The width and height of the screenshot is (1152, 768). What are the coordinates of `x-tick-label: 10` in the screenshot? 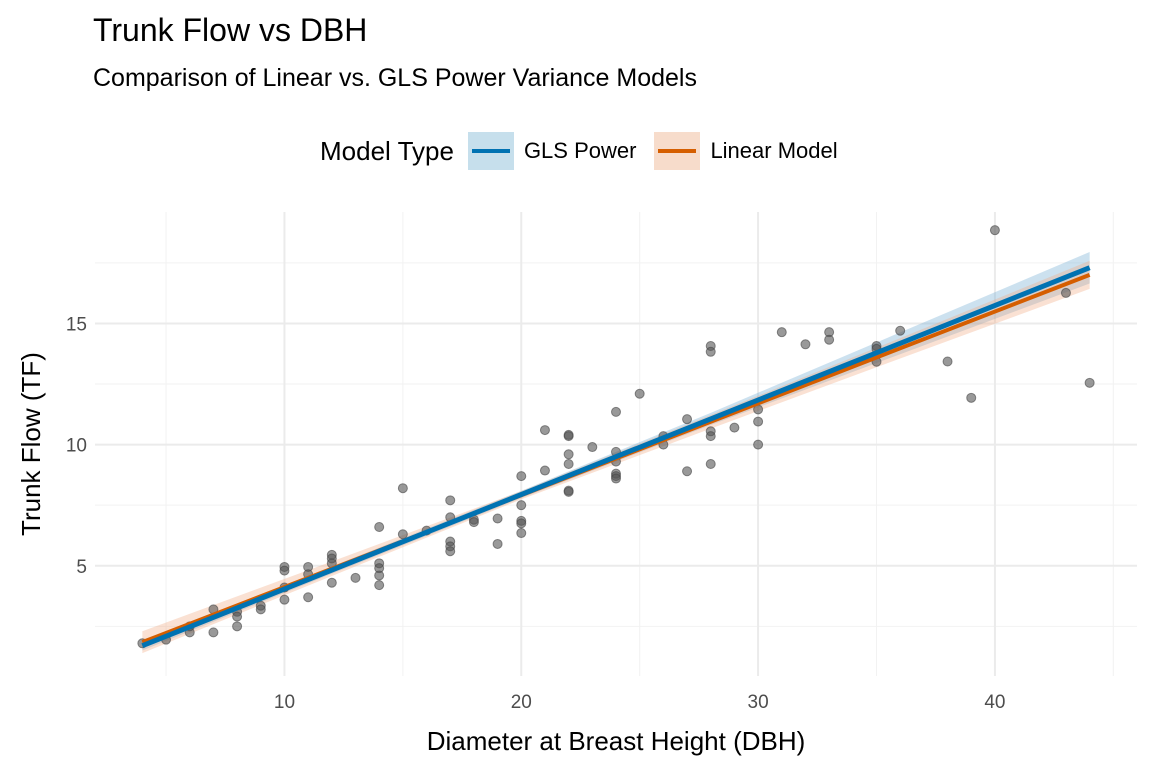 It's located at (284, 702).